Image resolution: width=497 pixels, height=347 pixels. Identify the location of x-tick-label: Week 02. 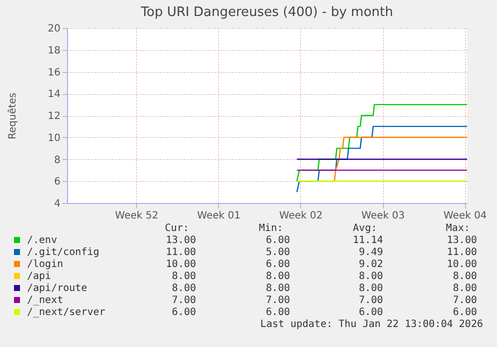
(301, 216).